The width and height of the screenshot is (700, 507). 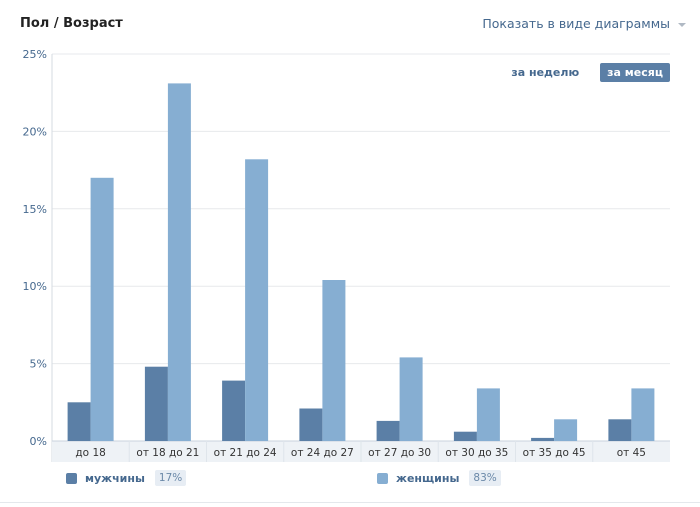 I want to click on y-tick-label: 25%, so click(x=35, y=54).